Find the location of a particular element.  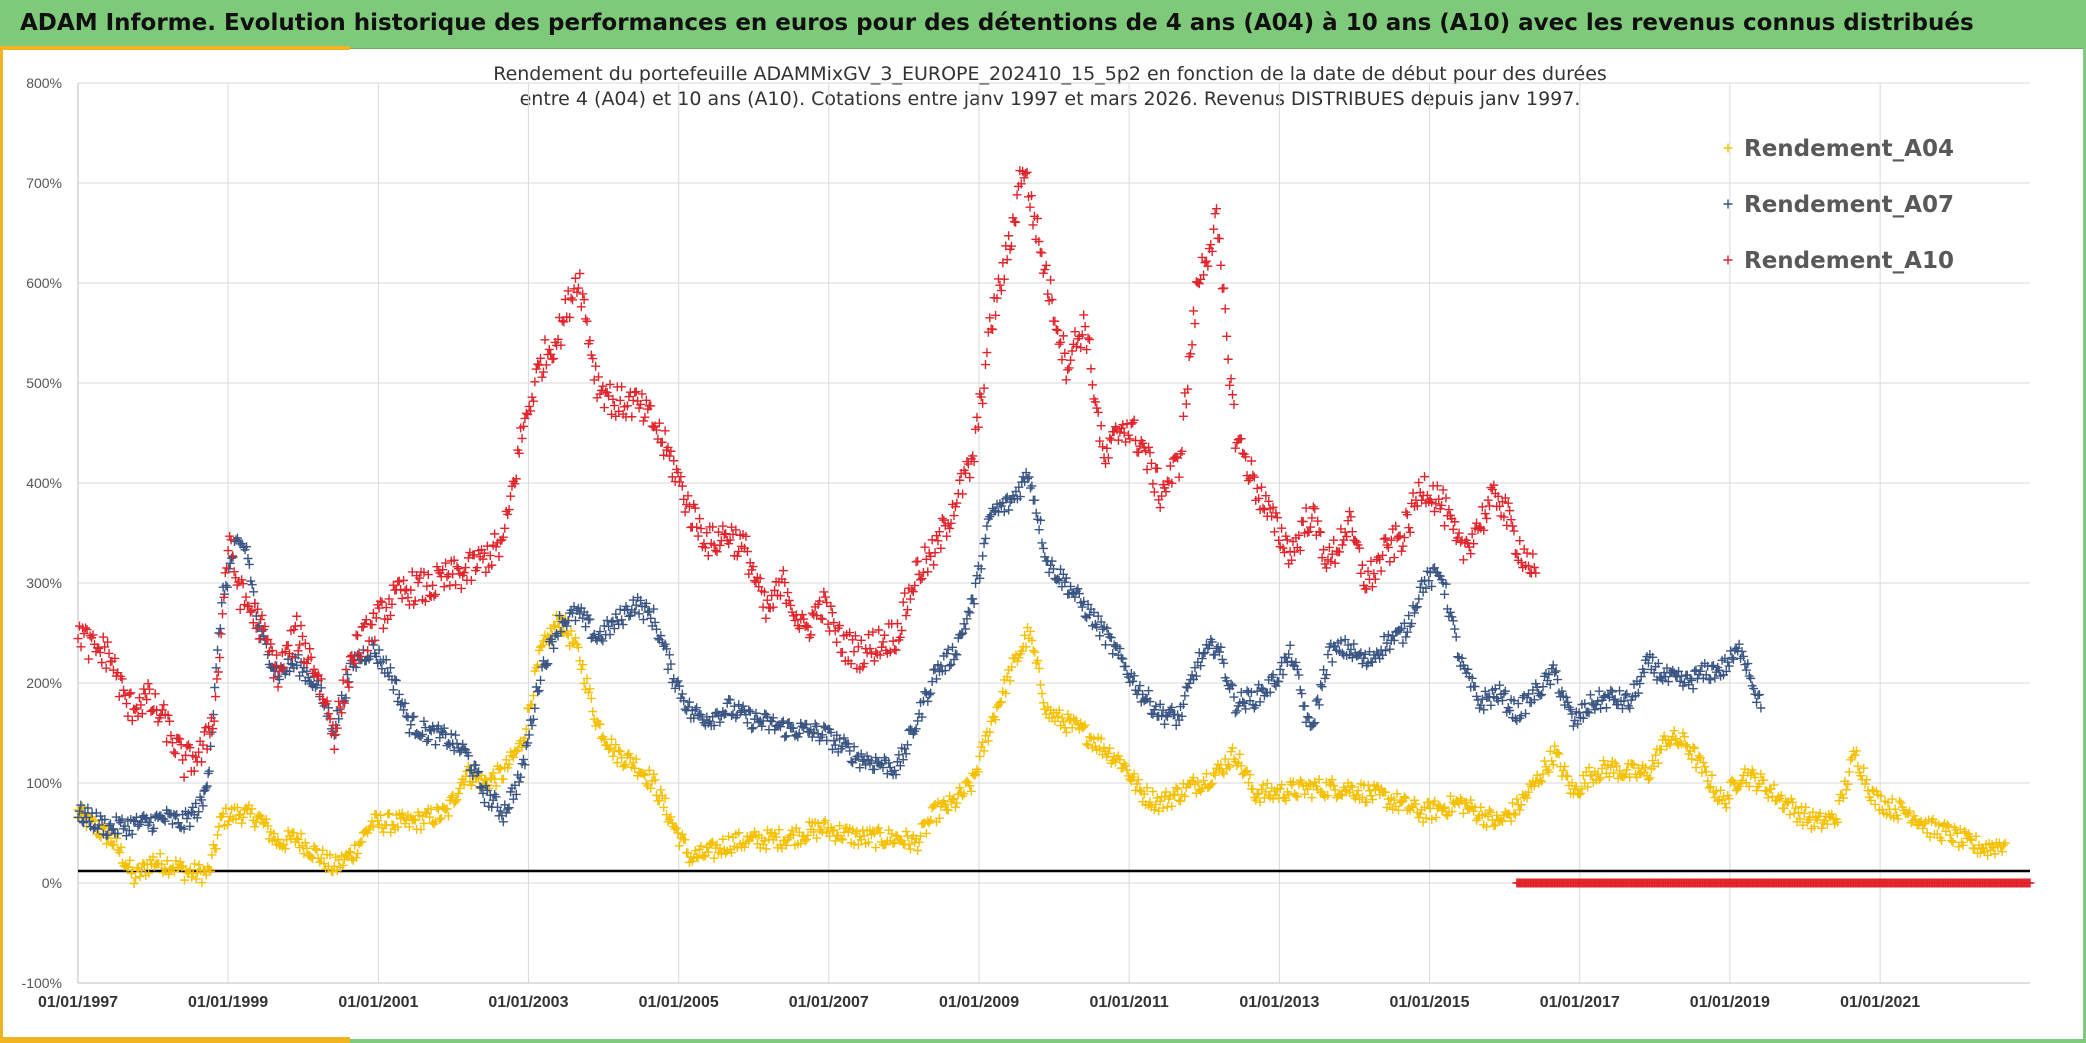

legend-item-rendement-a07: Rendement_A07 is located at coordinates (1838, 205).